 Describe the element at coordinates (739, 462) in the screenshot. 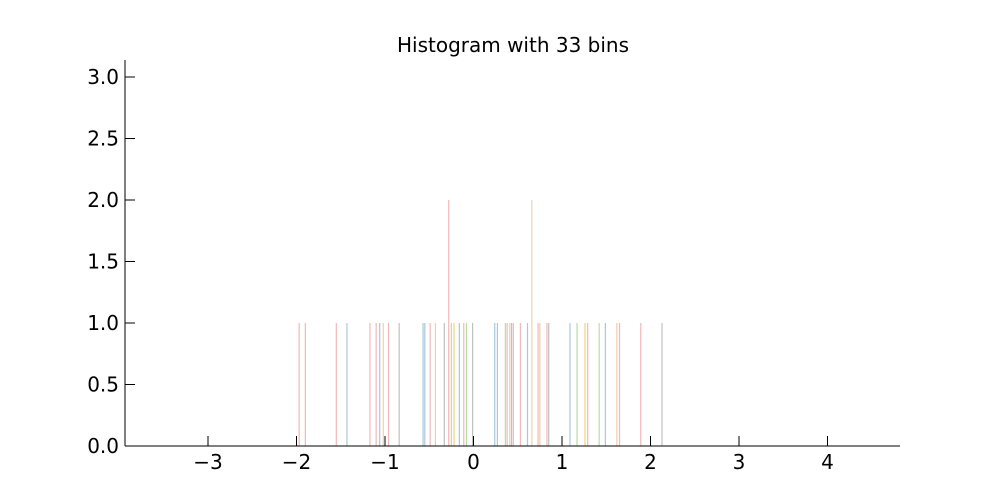

I see `x-tick-label: 3` at that location.